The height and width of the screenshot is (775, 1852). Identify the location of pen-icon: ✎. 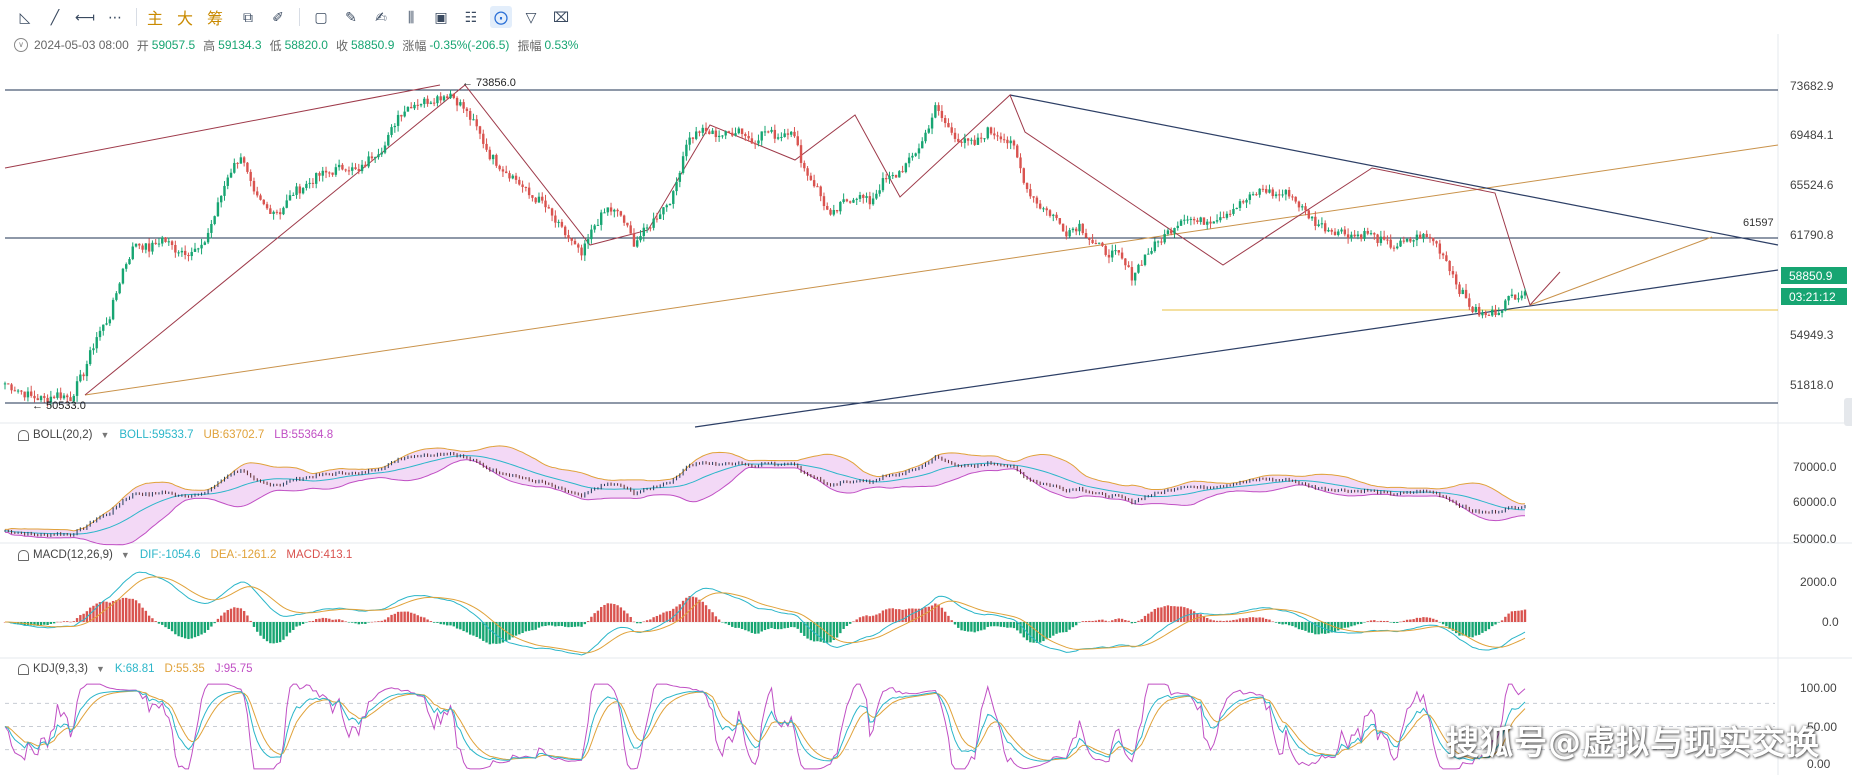
(351, 16).